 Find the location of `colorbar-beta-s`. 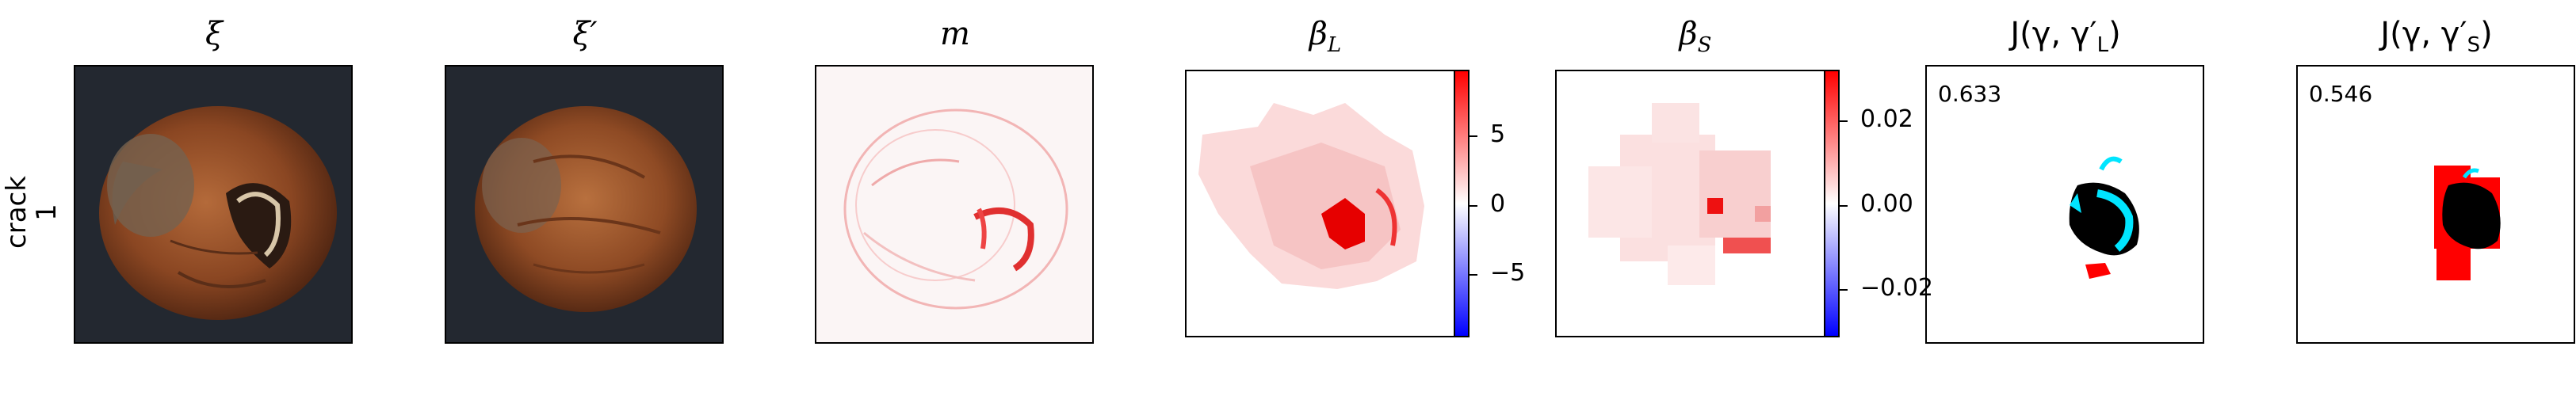

colorbar-beta-s is located at coordinates (1832, 203).